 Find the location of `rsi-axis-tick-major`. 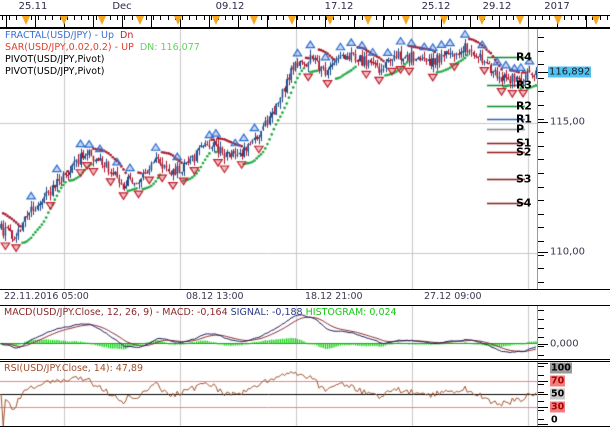

rsi-axis-tick-major is located at coordinates (543, 381).